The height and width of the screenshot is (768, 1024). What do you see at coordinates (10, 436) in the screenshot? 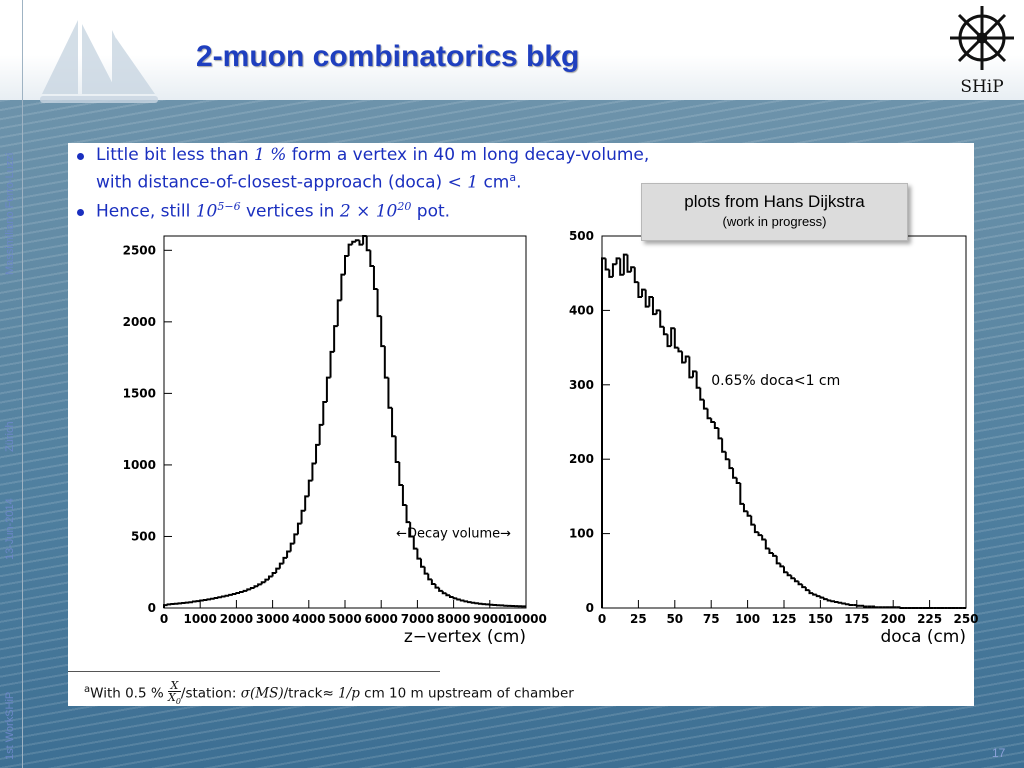
I see `sidebar-location: Zürich` at bounding box center [10, 436].